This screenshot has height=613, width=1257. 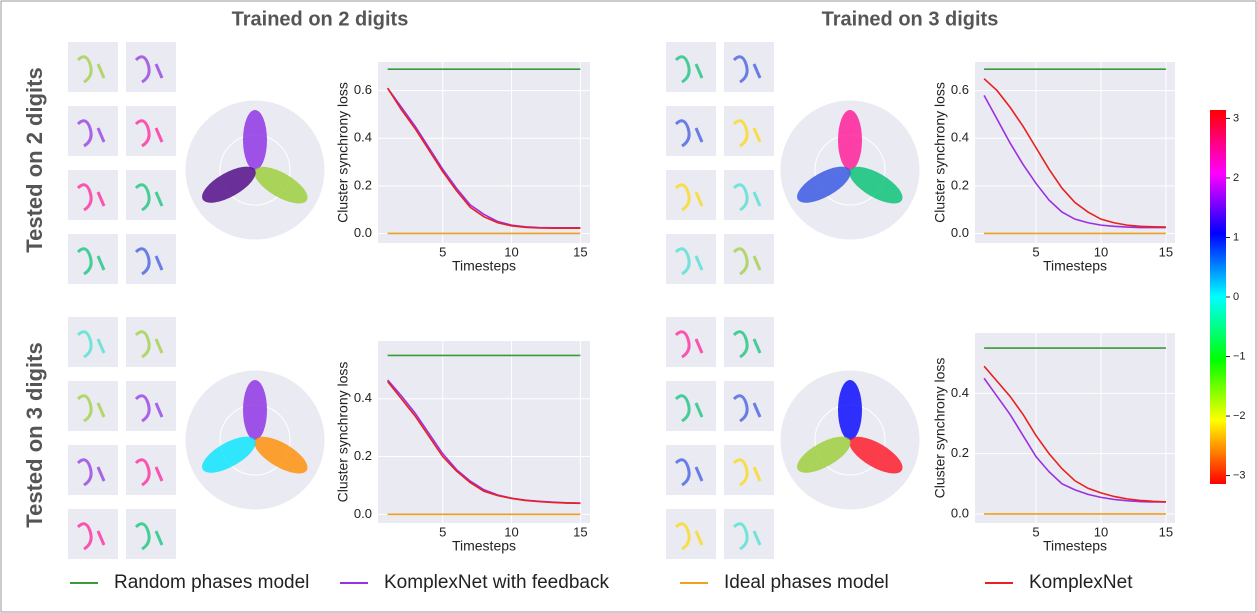 What do you see at coordinates (496, 582) in the screenshot?
I see `legend-label: KomplexNet with feedback` at bounding box center [496, 582].